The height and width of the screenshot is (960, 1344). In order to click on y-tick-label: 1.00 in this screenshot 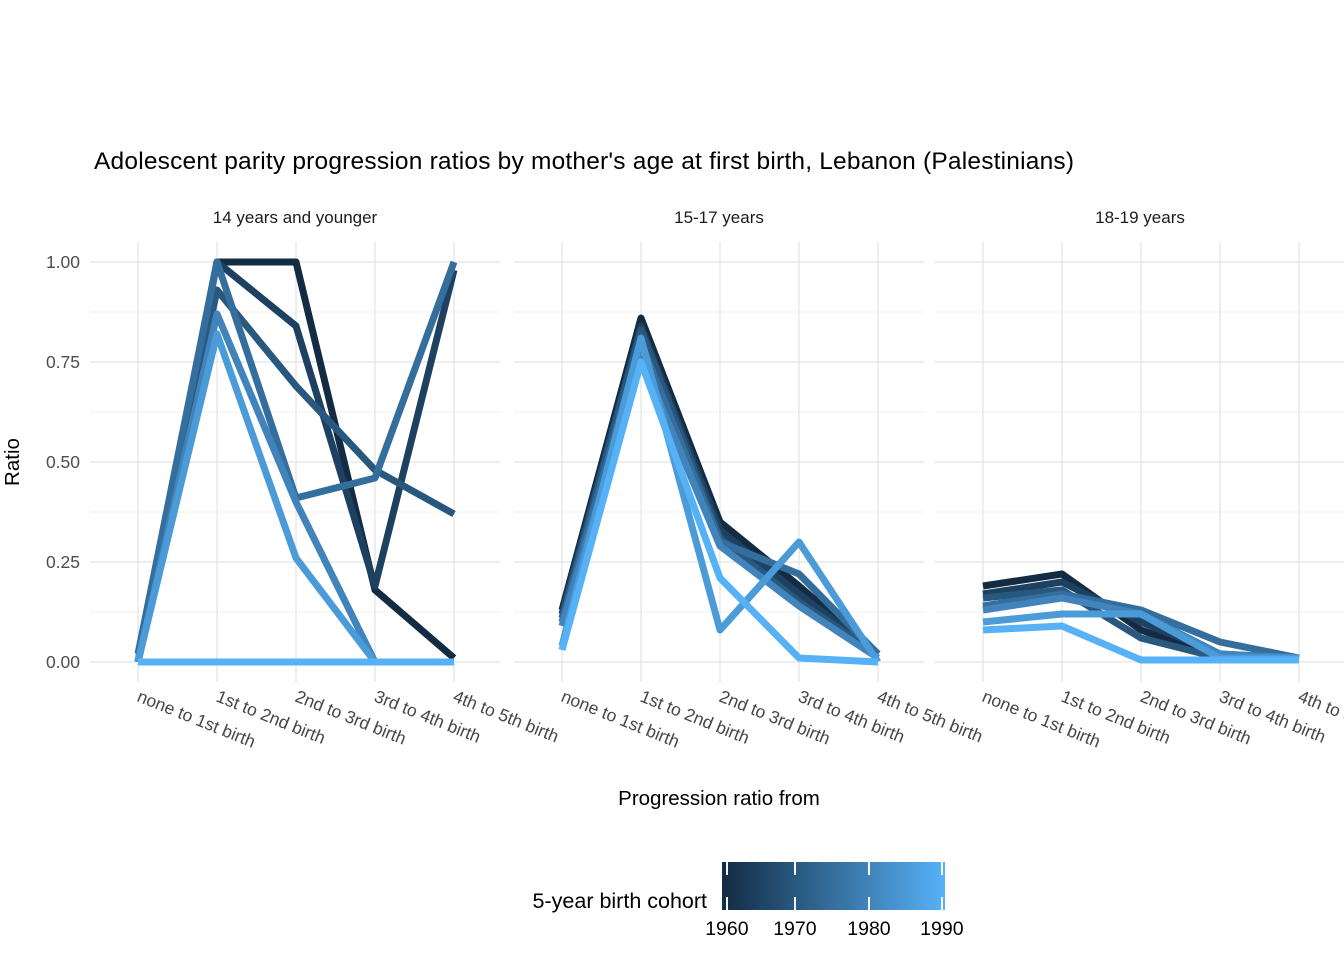, I will do `click(62, 262)`.